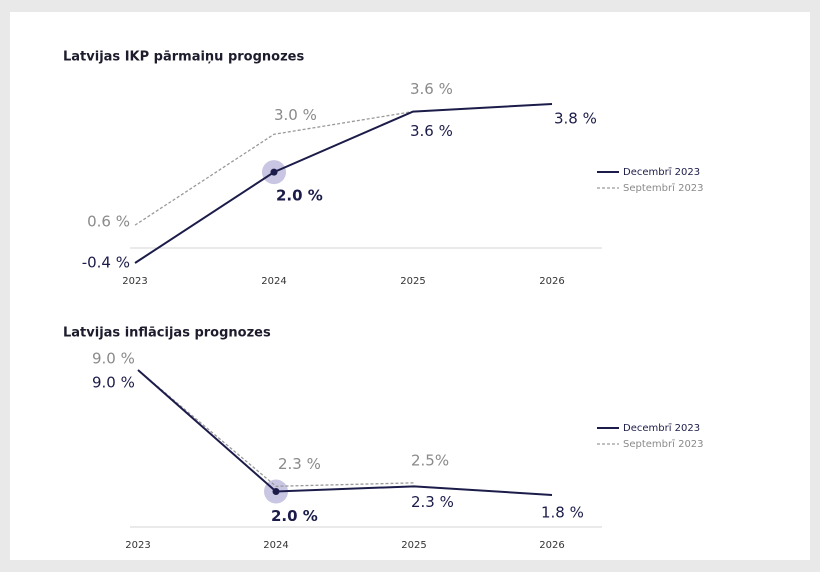 The width and height of the screenshot is (820, 572). What do you see at coordinates (295, 115) in the screenshot?
I see `value-label: 3.0 %` at bounding box center [295, 115].